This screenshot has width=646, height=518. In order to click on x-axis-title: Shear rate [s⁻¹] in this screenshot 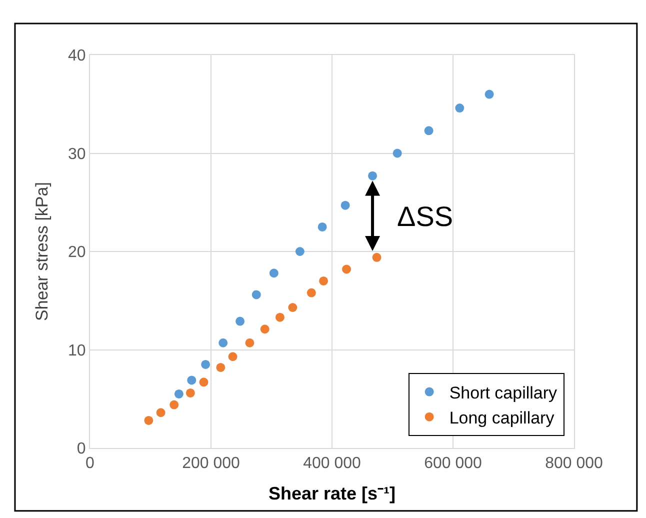, I will do `click(332, 493)`.